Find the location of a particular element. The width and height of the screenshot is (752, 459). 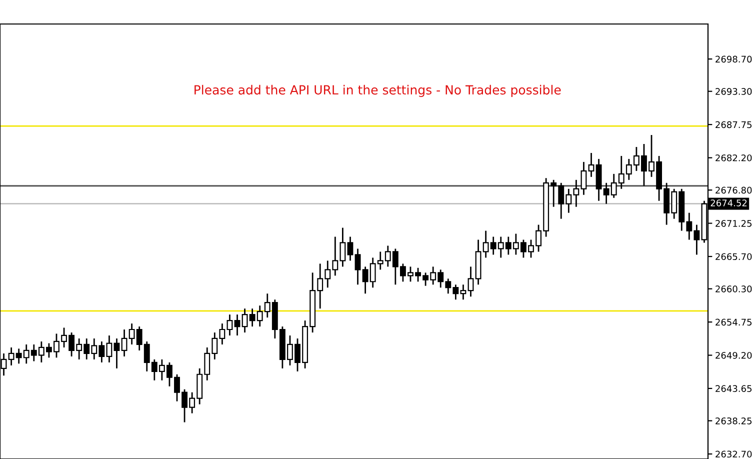

y-tick-label: 2676.80 is located at coordinates (734, 190).